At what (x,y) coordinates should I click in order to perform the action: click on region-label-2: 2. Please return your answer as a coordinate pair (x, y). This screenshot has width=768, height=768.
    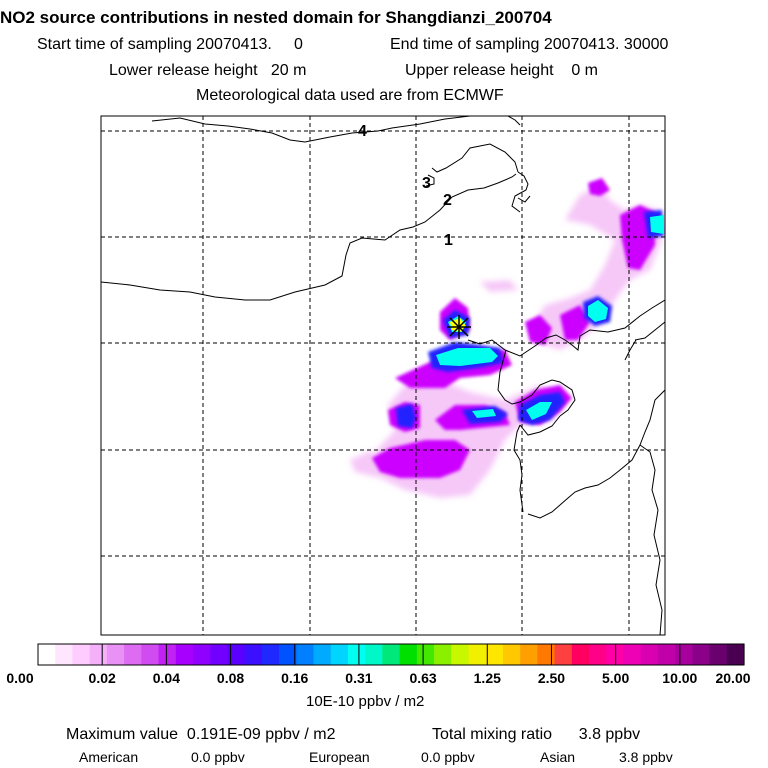
    Looking at the image, I should click on (447, 200).